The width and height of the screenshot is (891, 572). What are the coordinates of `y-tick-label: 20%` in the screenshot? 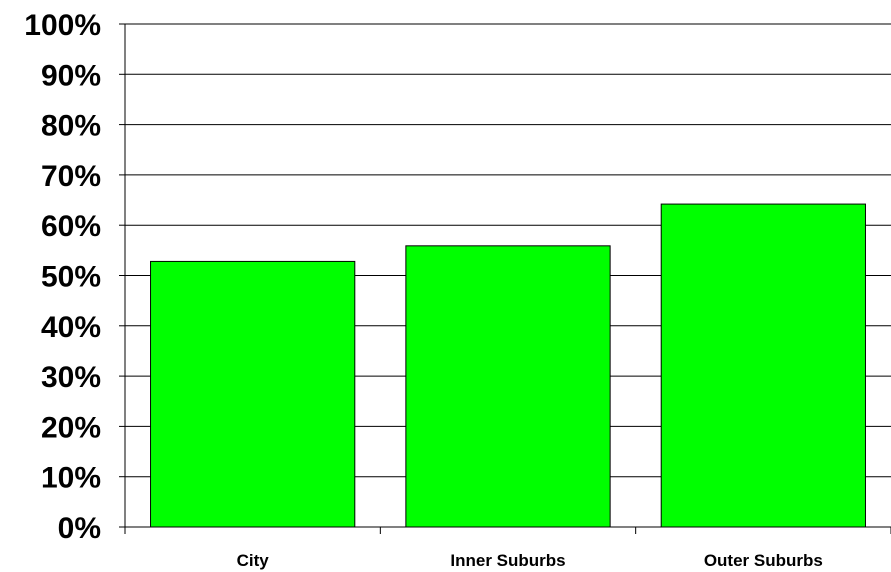 It's located at (71, 427).